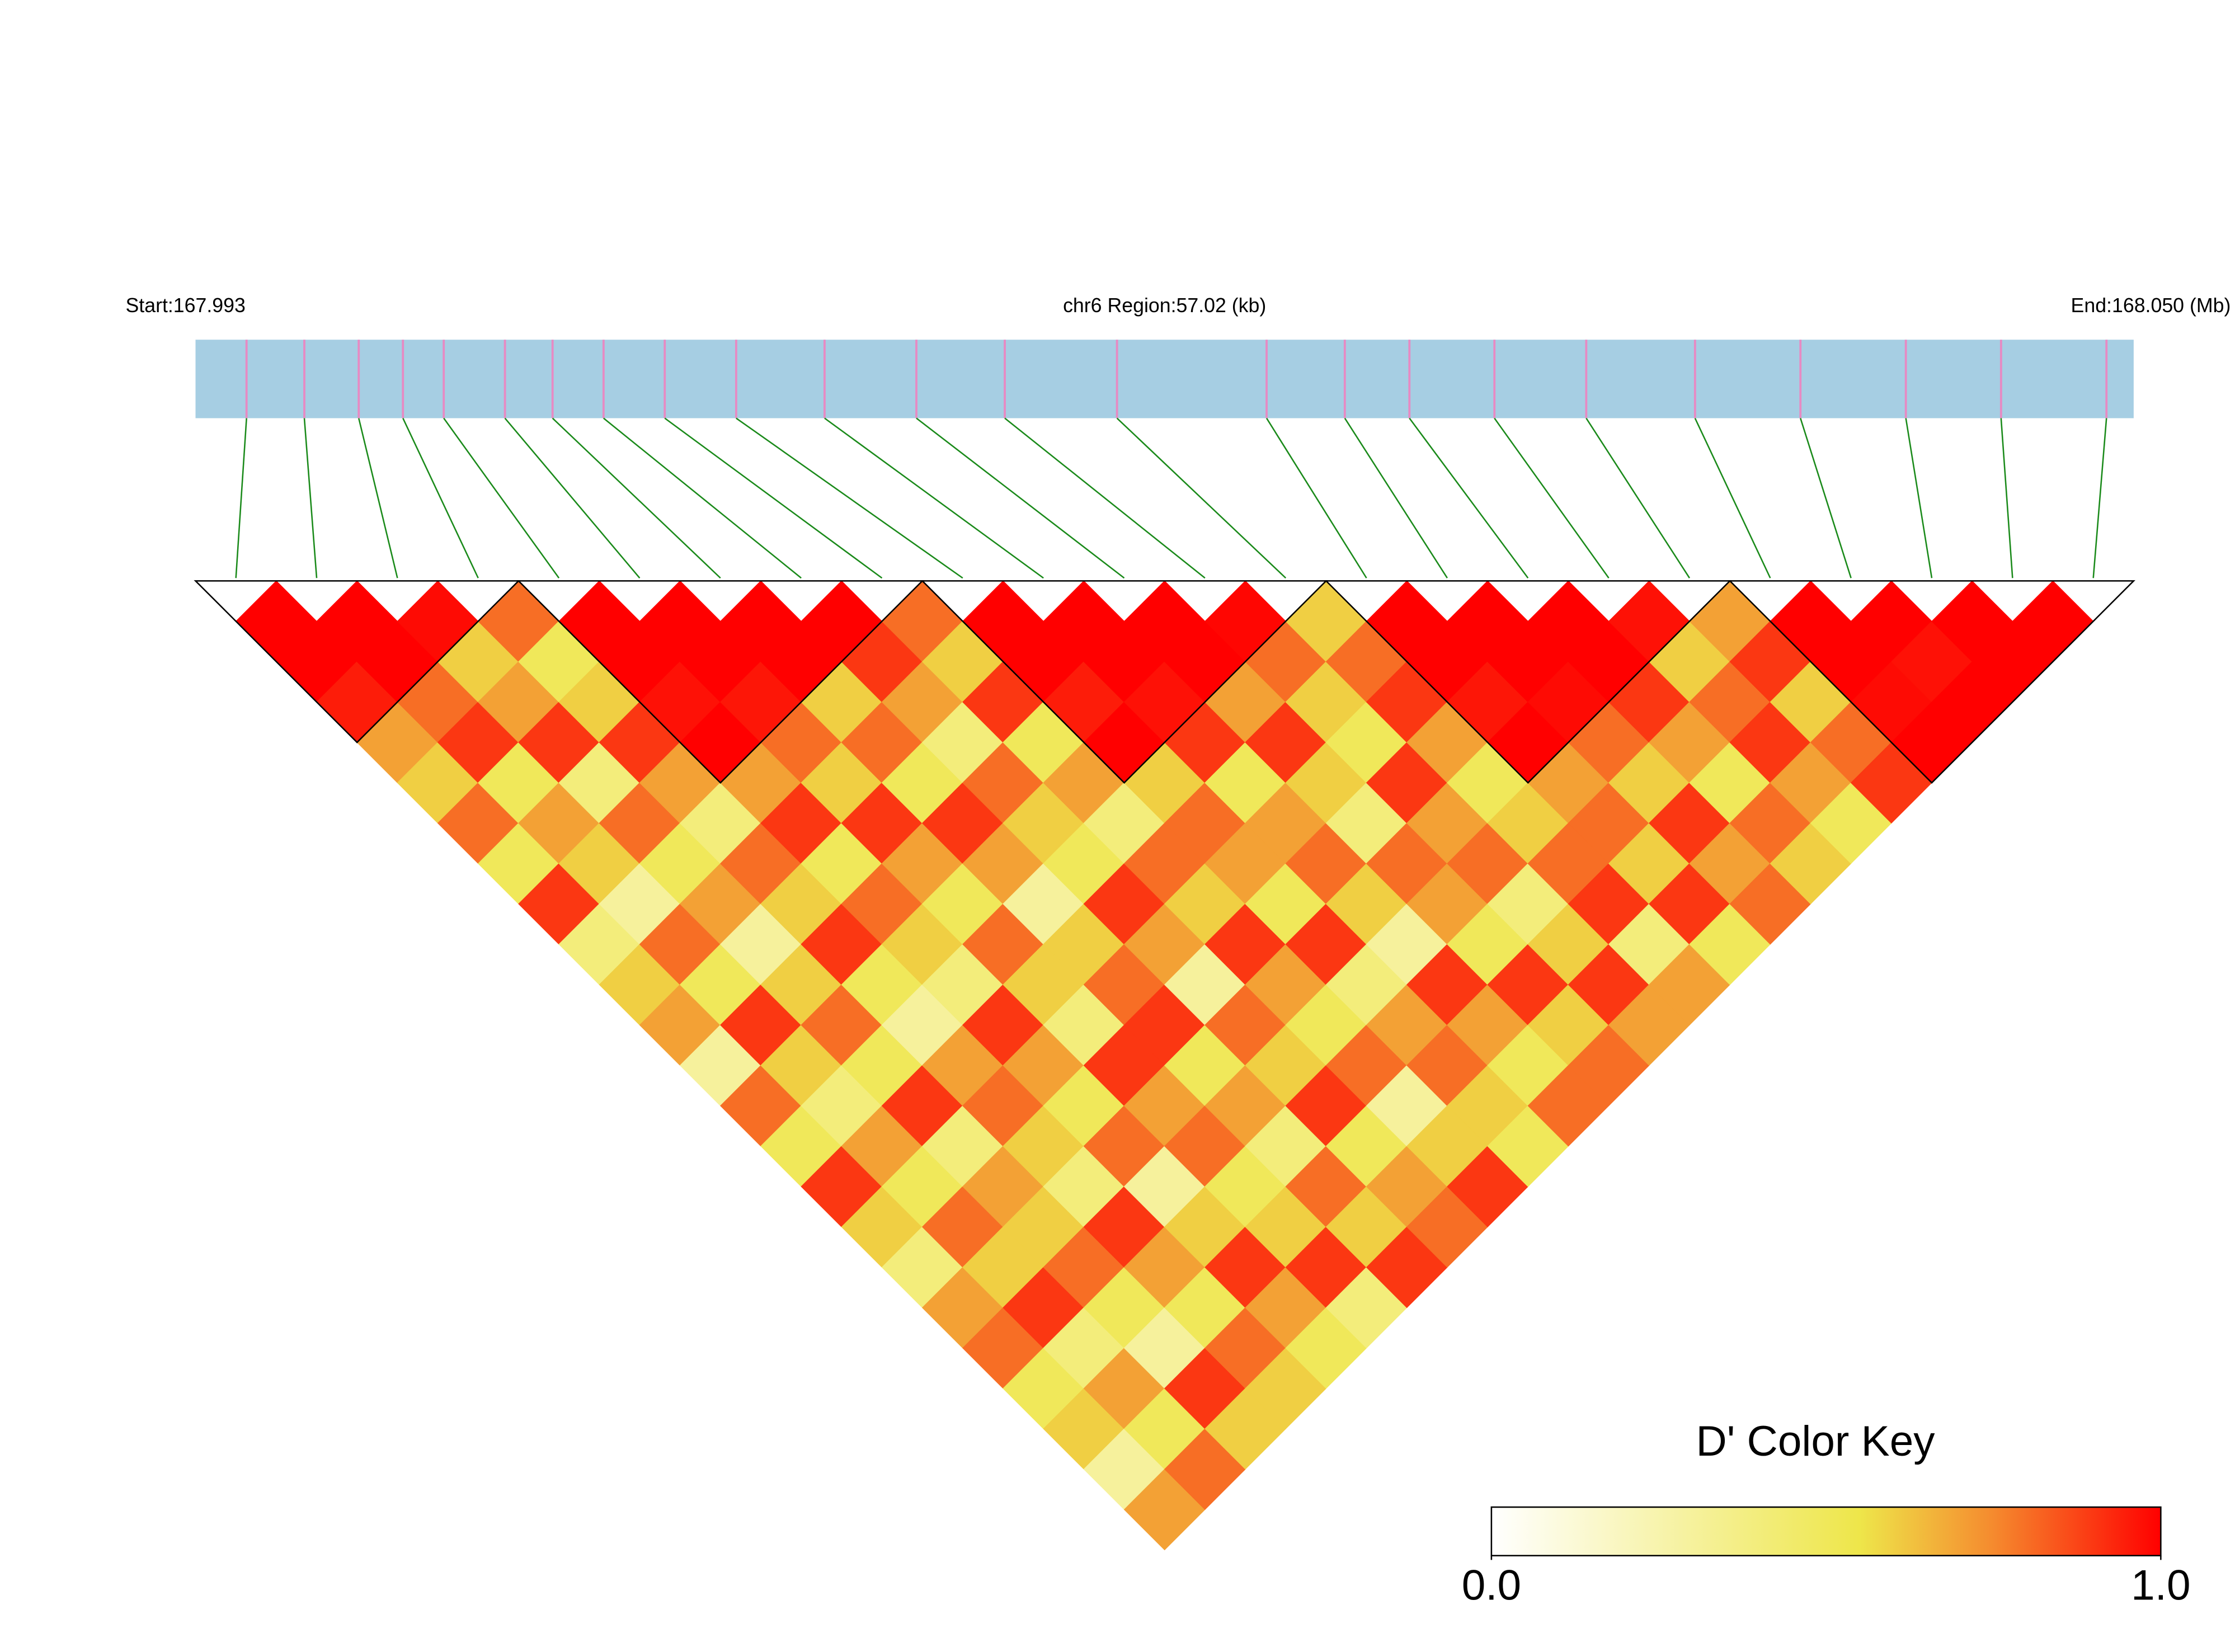 The image size is (2235, 1652). Describe the element at coordinates (185, 306) in the screenshot. I see `start-label: Start:167.993` at that location.